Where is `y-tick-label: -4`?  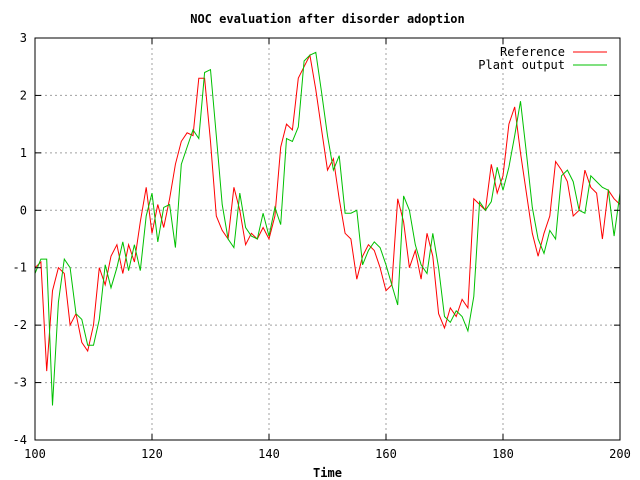 y-tick-label: -4 is located at coordinates (20, 440).